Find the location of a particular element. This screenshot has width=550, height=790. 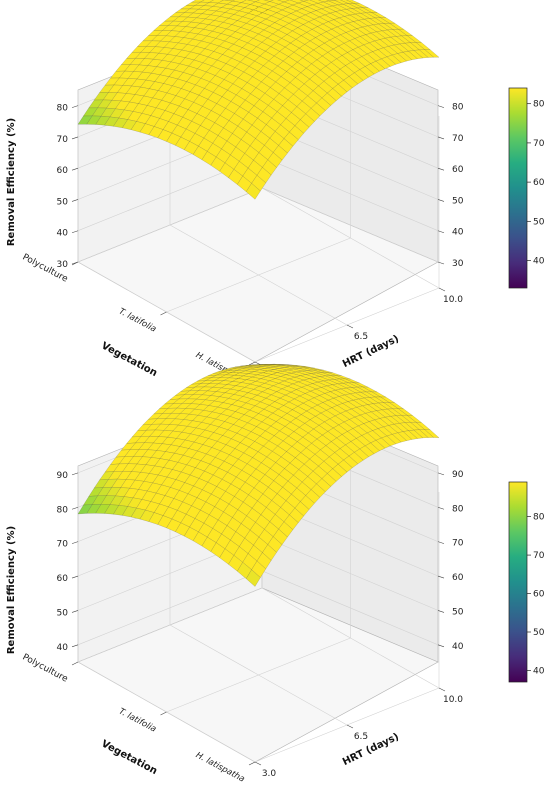

hrt-tick-labels: 3.0 6.5 10.0 is located at coordinates (358, 733).